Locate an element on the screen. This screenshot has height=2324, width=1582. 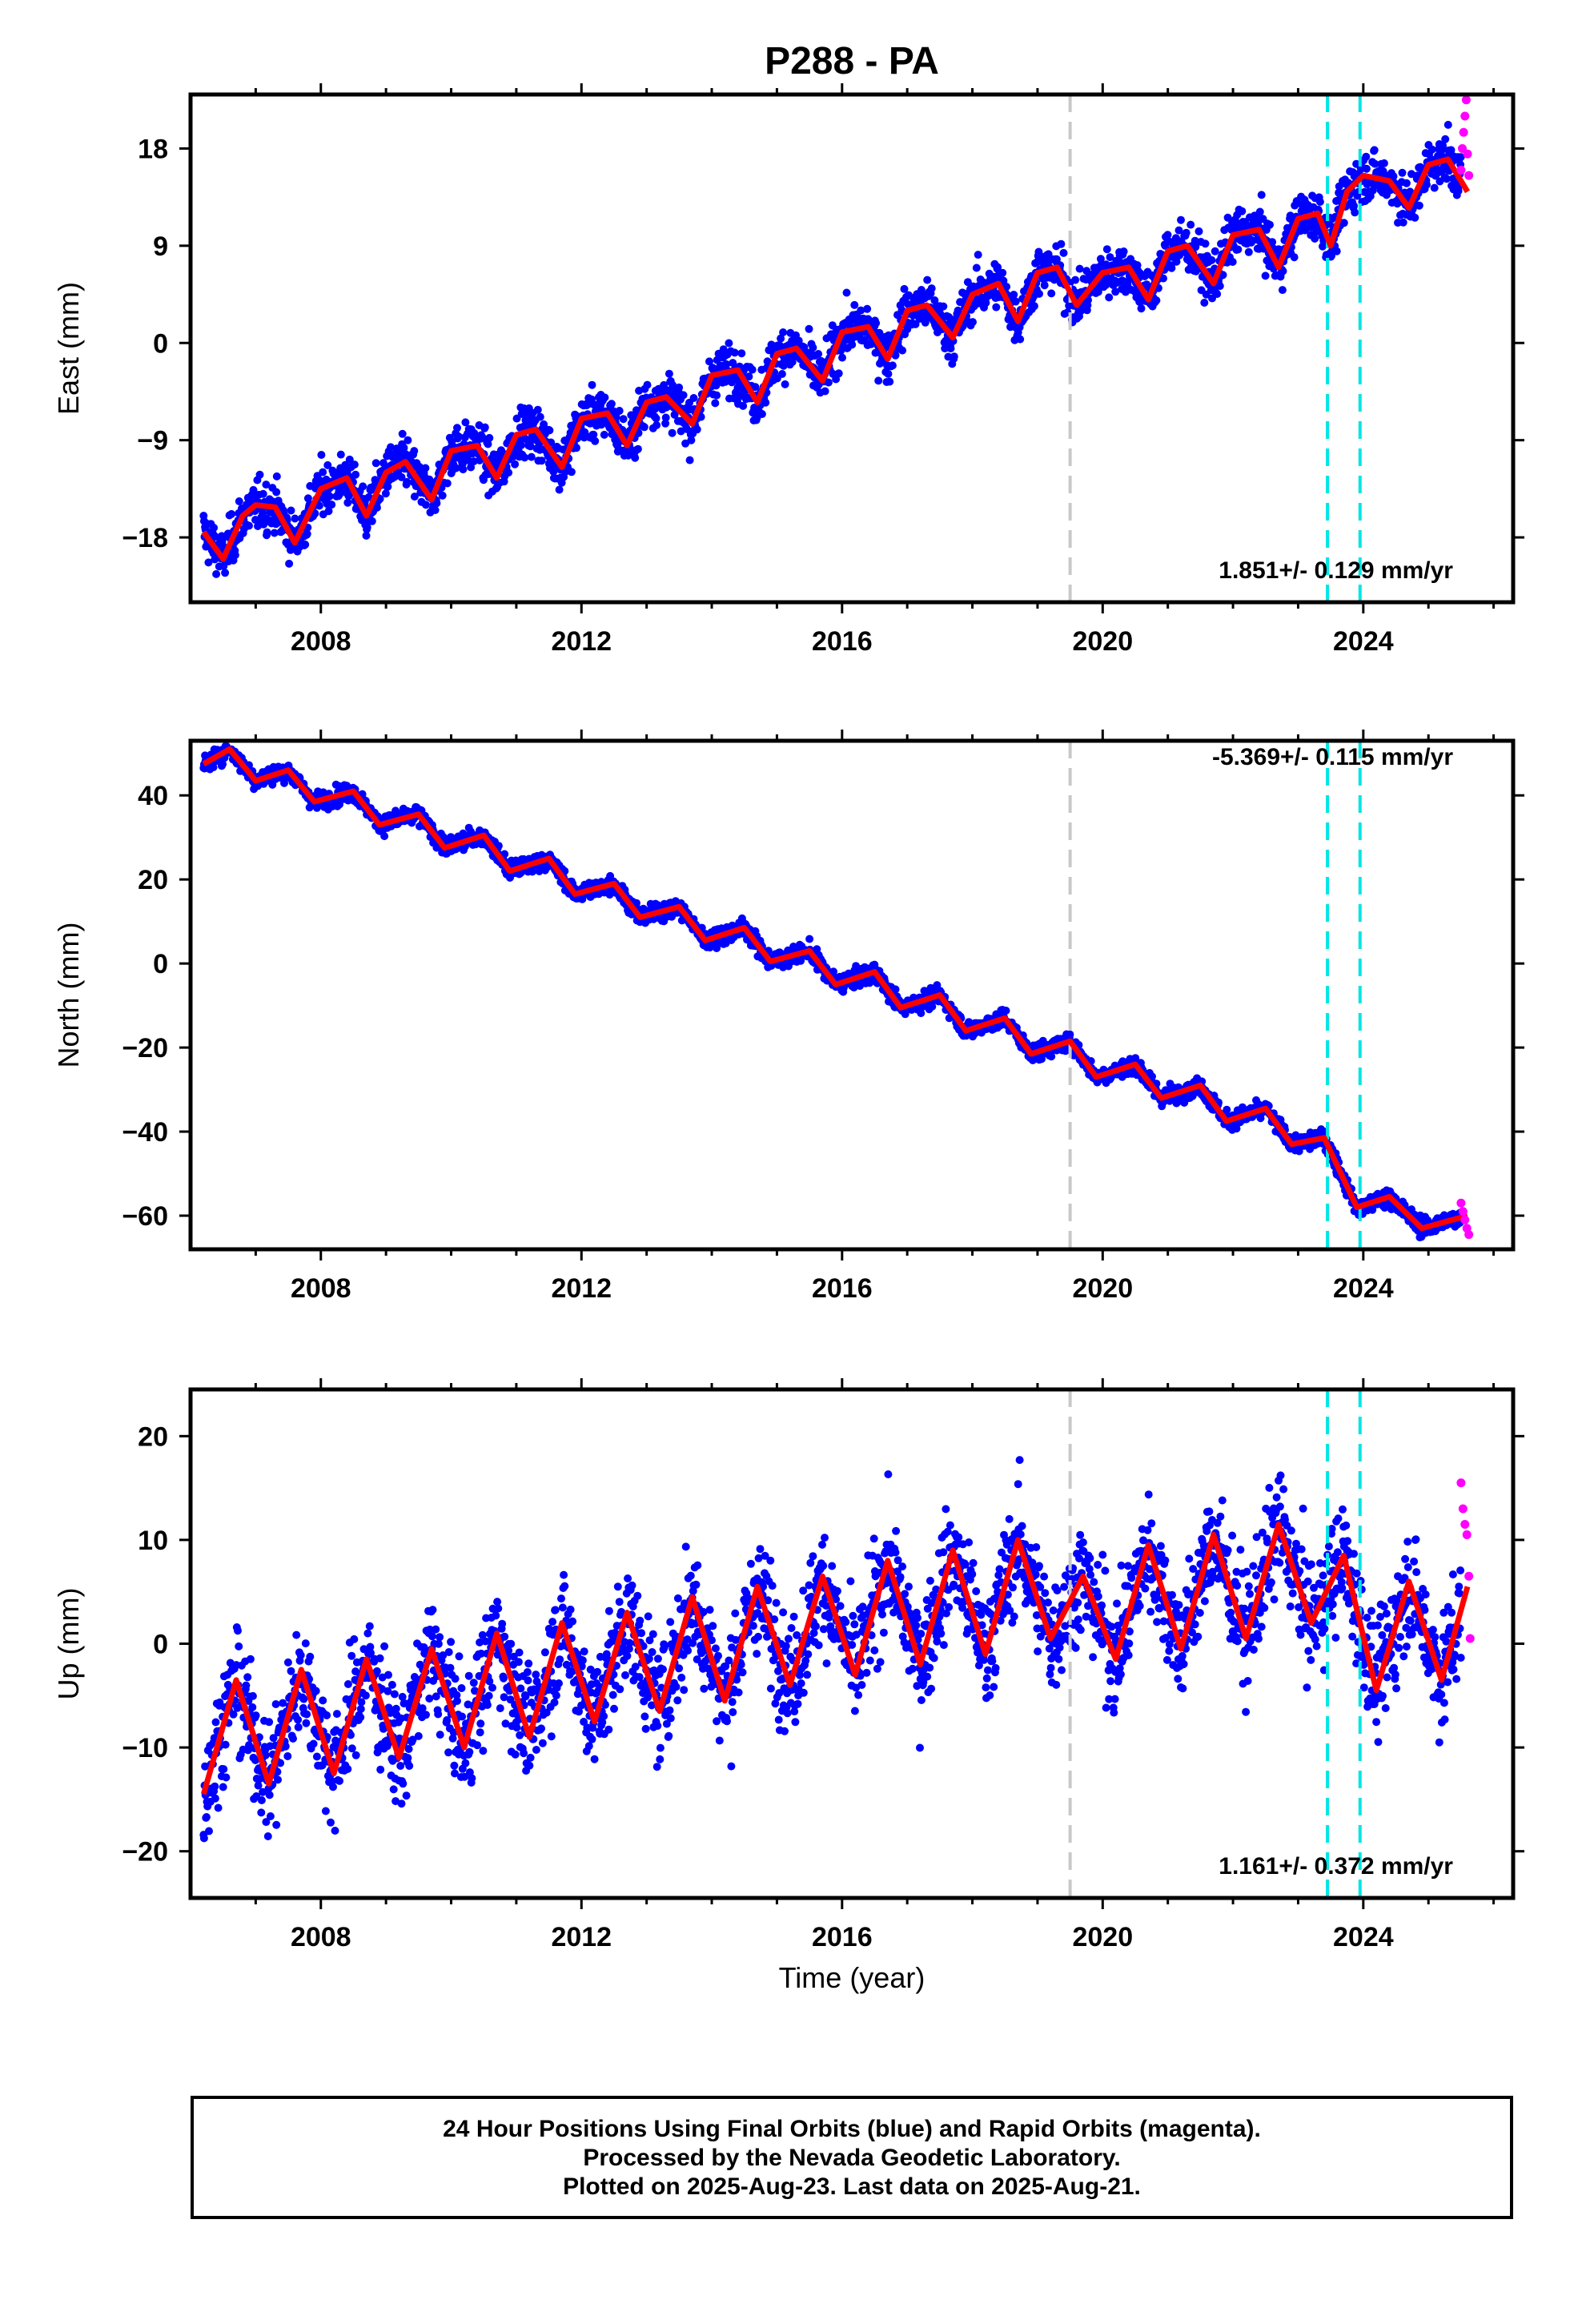
rapid-orbit-point is located at coordinates (1469, 175).